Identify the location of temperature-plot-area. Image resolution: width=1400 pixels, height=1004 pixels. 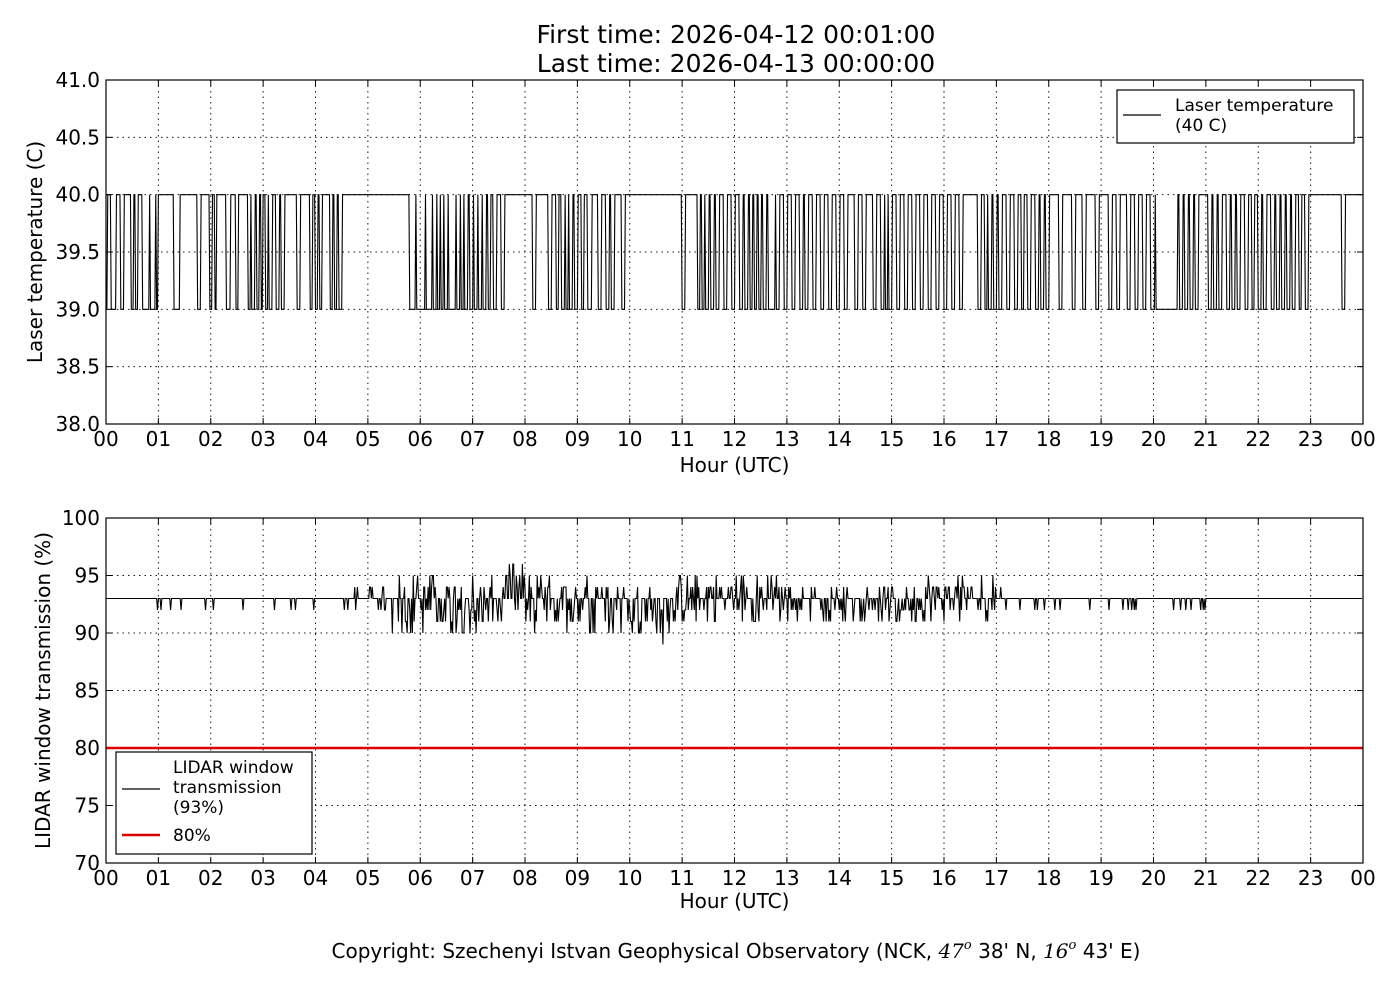
(734, 252).